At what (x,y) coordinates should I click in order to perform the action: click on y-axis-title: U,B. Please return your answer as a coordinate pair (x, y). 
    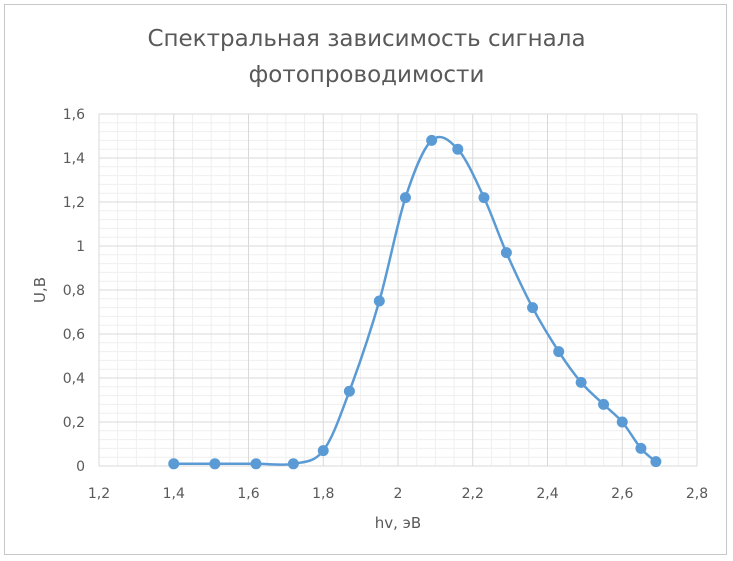
    Looking at the image, I should click on (40, 290).